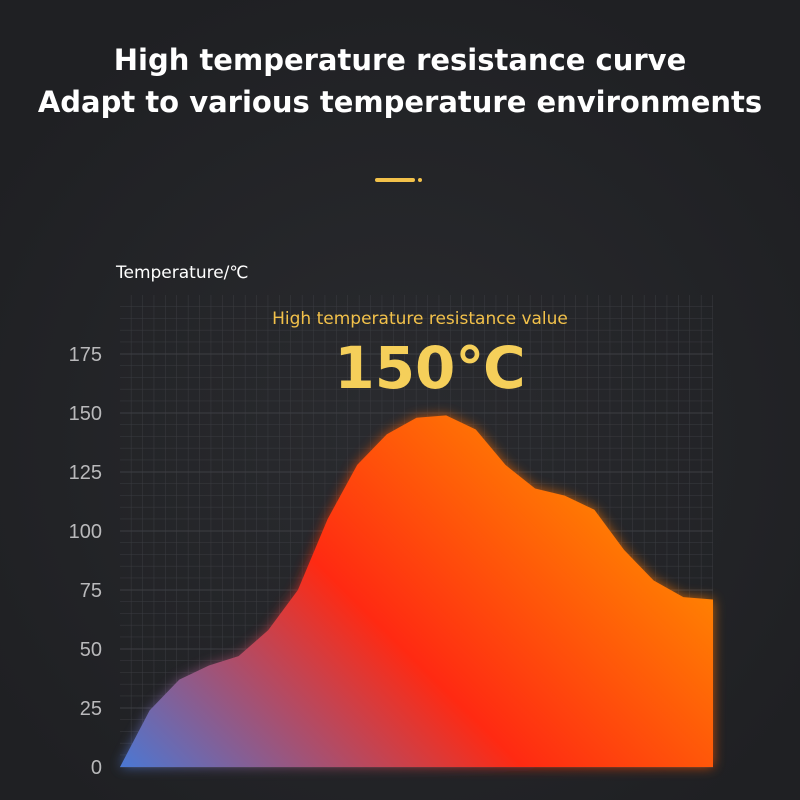 This screenshot has height=800, width=800. Describe the element at coordinates (85, 414) in the screenshot. I see `y-tick-label: 150` at that location.